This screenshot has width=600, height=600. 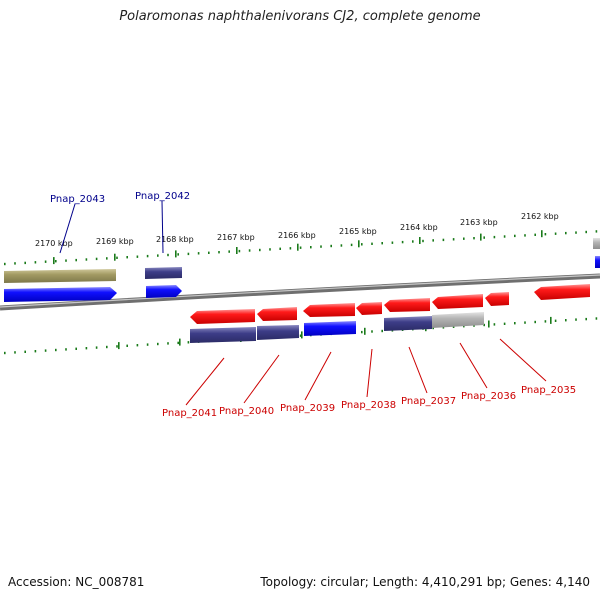 What do you see at coordinates (597, 262) in the screenshot?
I see `gene-edge-blue` at bounding box center [597, 262].